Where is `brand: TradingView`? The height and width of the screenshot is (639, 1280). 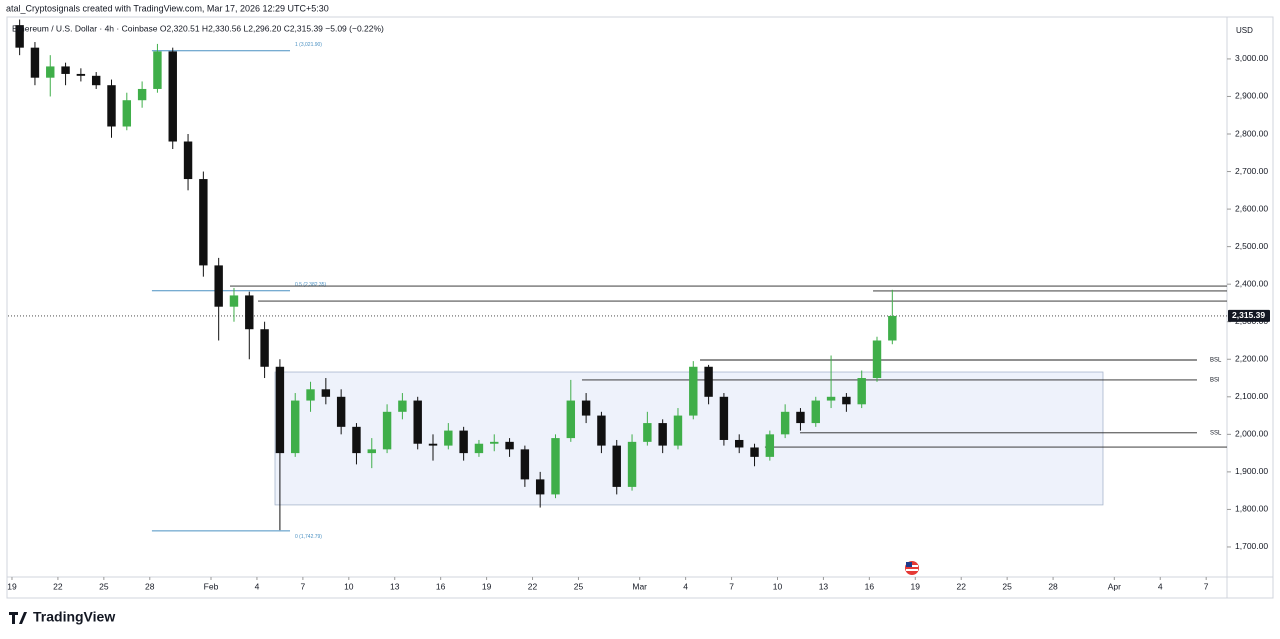
brand: TradingView is located at coordinates (74, 617).